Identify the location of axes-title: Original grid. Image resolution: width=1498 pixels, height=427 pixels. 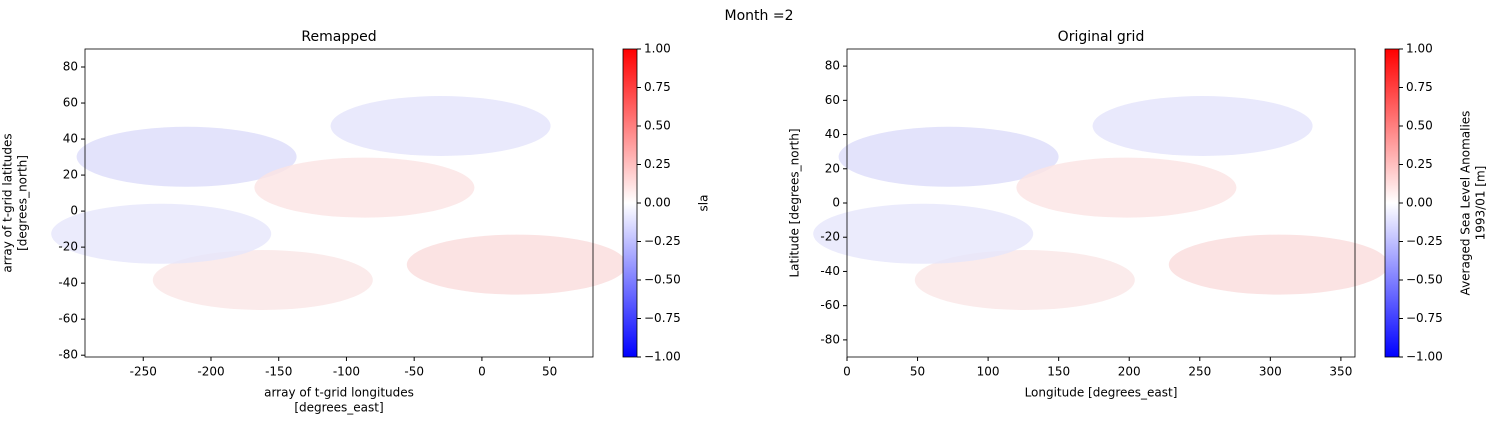
(1101, 37).